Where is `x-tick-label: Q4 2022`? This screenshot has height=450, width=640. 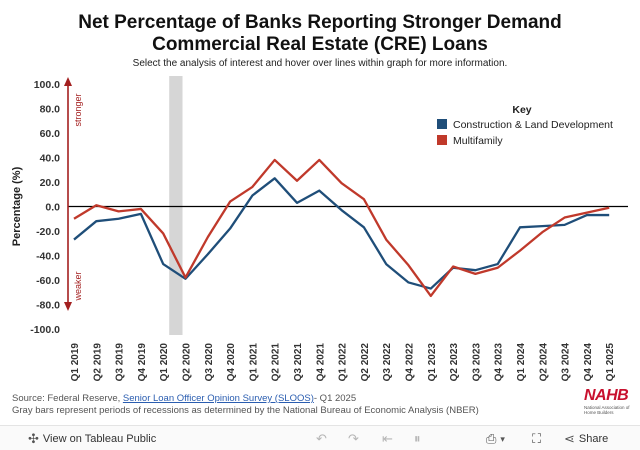
x-tick-label: Q4 2022 is located at coordinates (410, 362).